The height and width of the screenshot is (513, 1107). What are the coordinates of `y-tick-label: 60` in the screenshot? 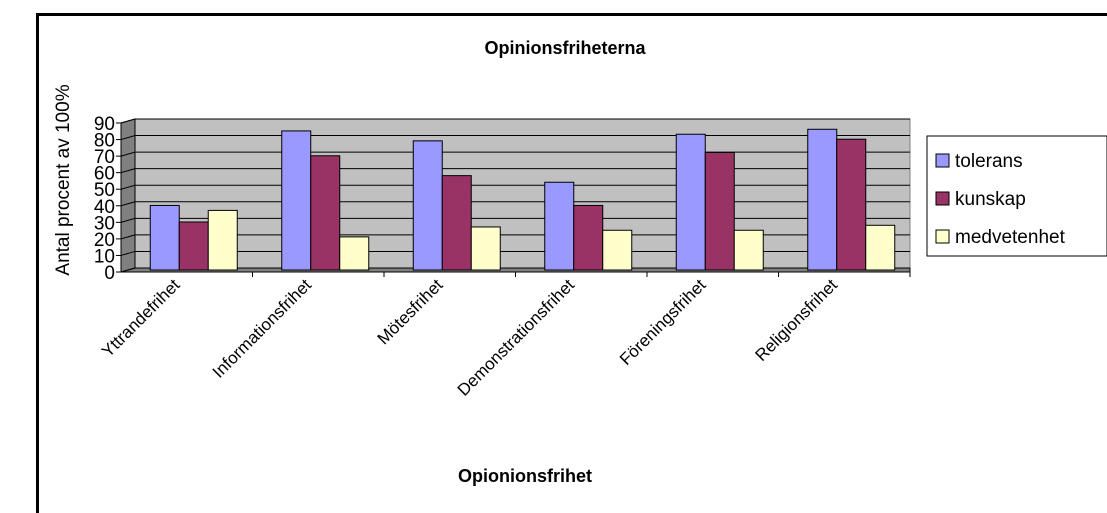 It's located at (104, 174).